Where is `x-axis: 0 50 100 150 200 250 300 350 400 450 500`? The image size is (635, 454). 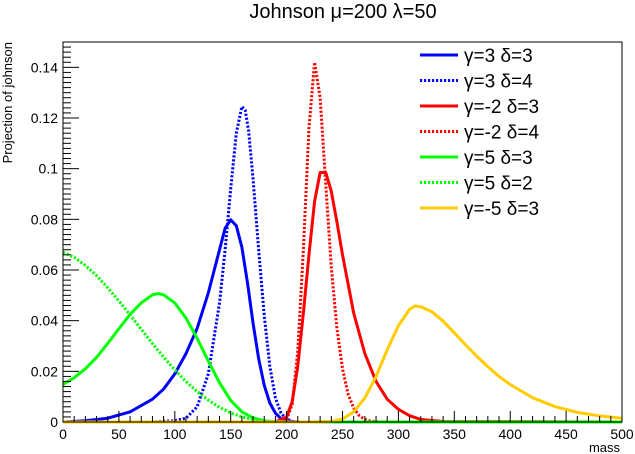
x-axis: 0 50 100 150 200 250 300 350 400 450 500 is located at coordinates (346, 426).